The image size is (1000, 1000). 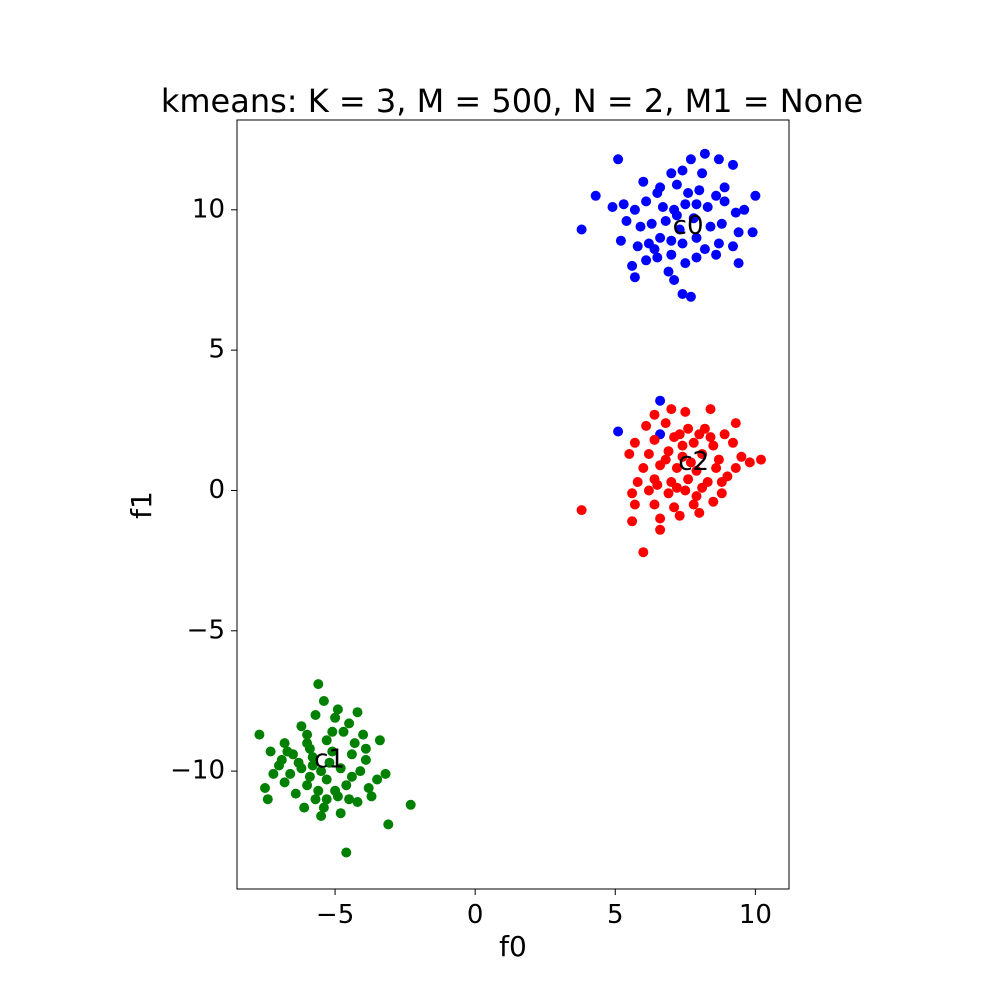 I want to click on x-tick-label: 5, so click(x=615, y=915).